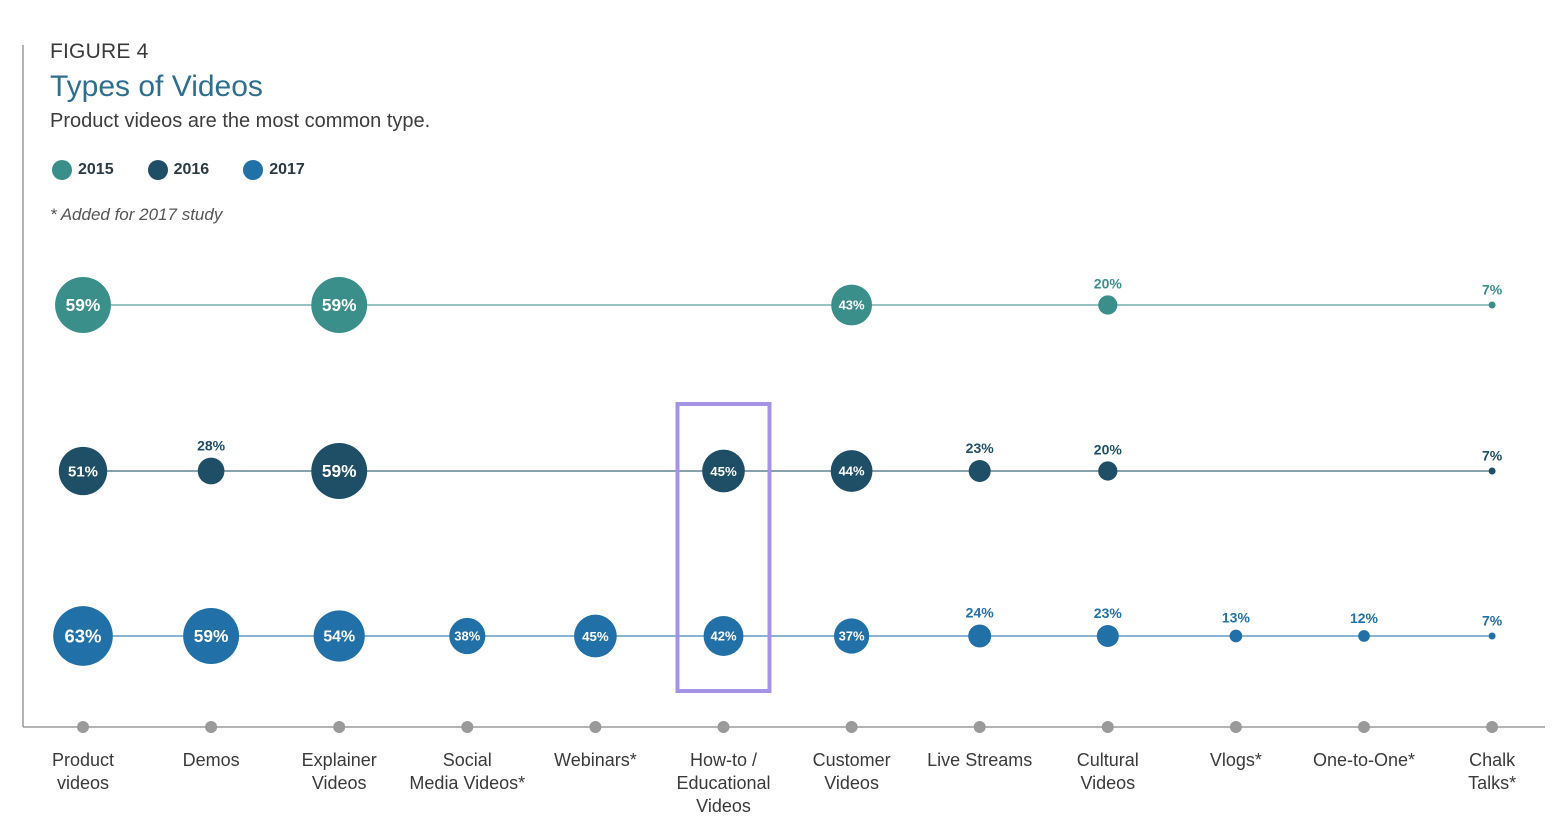 This screenshot has height=825, width=1558. I want to click on data-label: 38%, so click(467, 636).